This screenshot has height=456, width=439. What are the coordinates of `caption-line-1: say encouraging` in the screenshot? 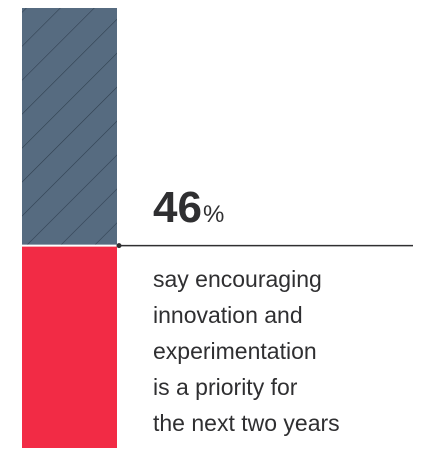 It's located at (237, 279).